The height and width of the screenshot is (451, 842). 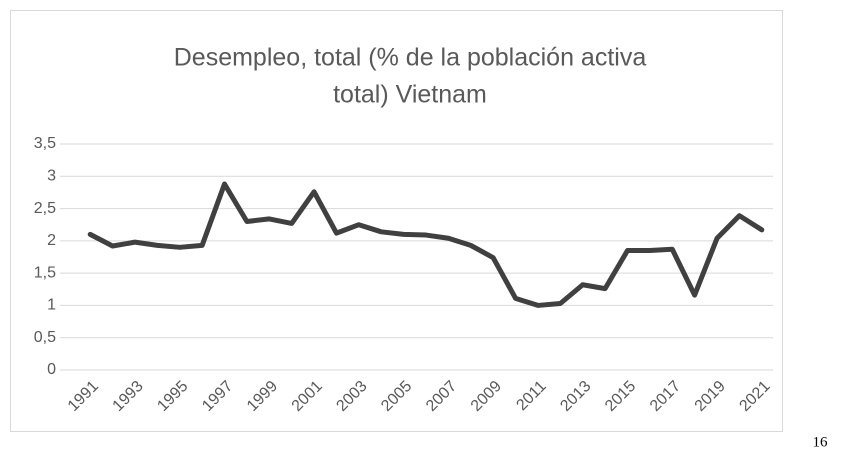 I want to click on y-tick-label: 3, so click(x=51, y=176).